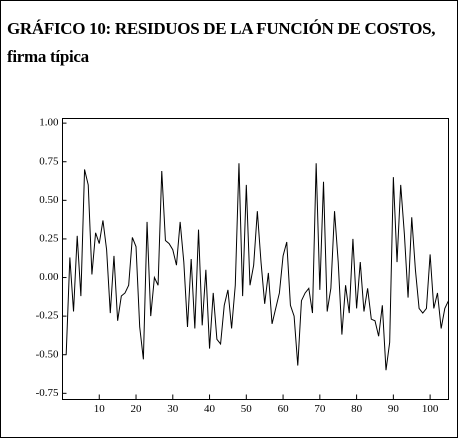  I want to click on x-tick-label: 10, so click(100, 409).